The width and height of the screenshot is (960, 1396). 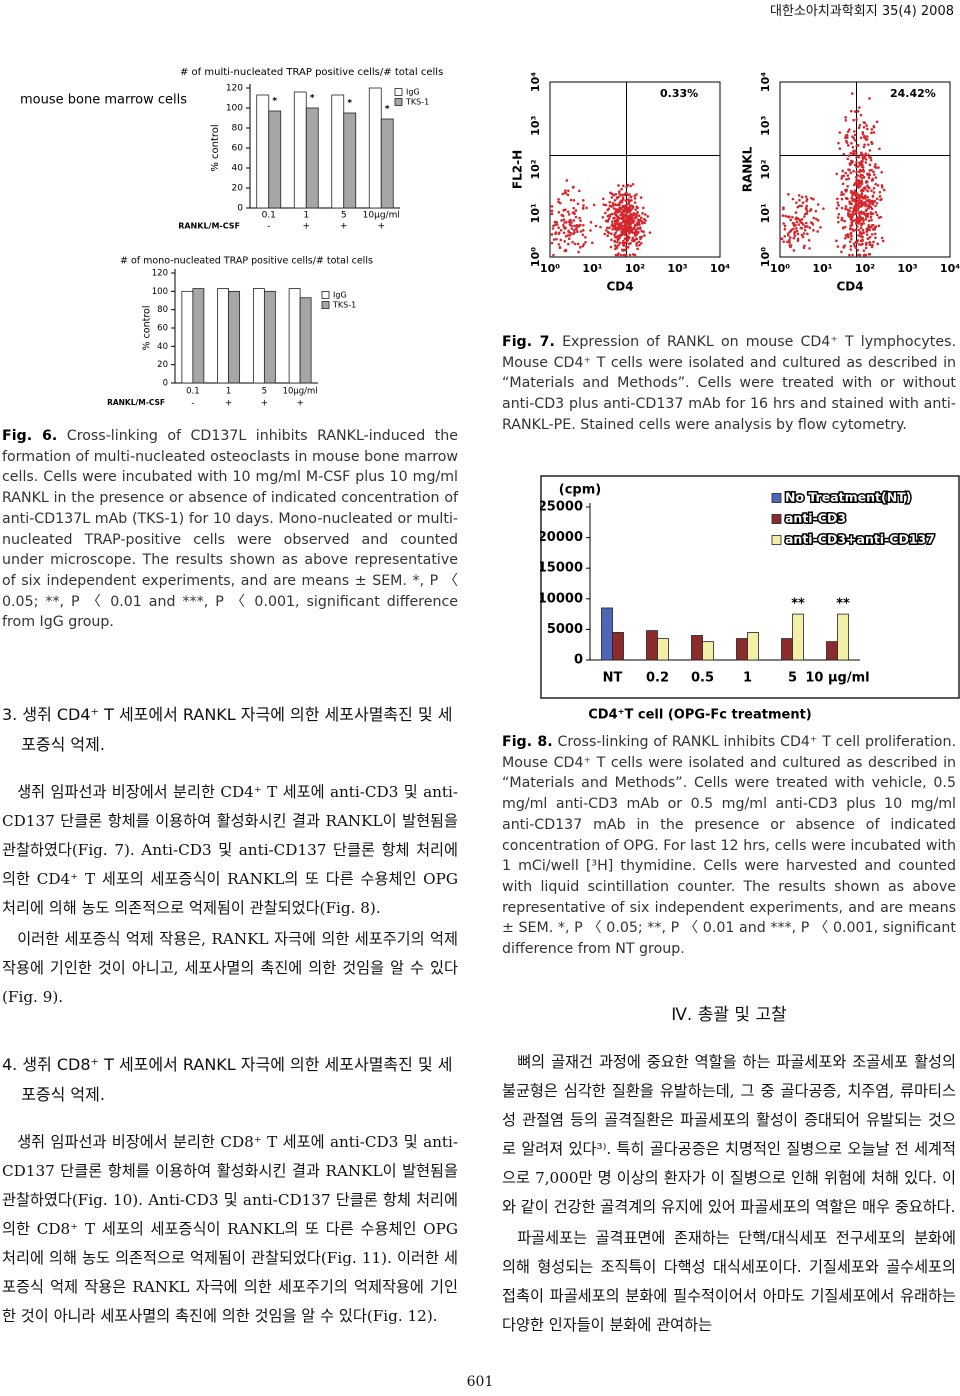 I want to click on x-tick-label: 10⁴, so click(x=950, y=268).